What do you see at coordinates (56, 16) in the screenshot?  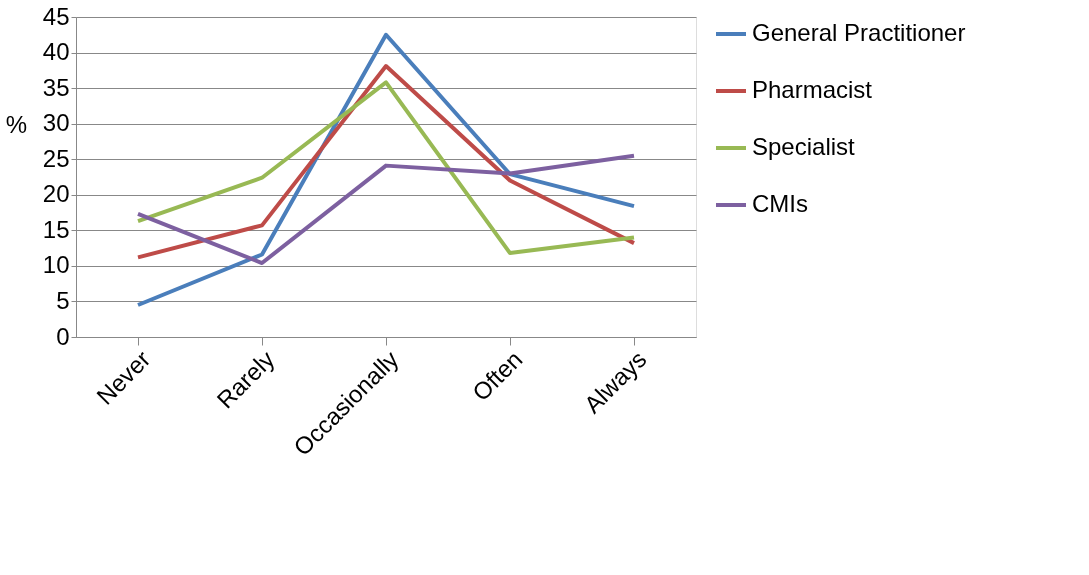 I see `y-tick-label: 45` at bounding box center [56, 16].